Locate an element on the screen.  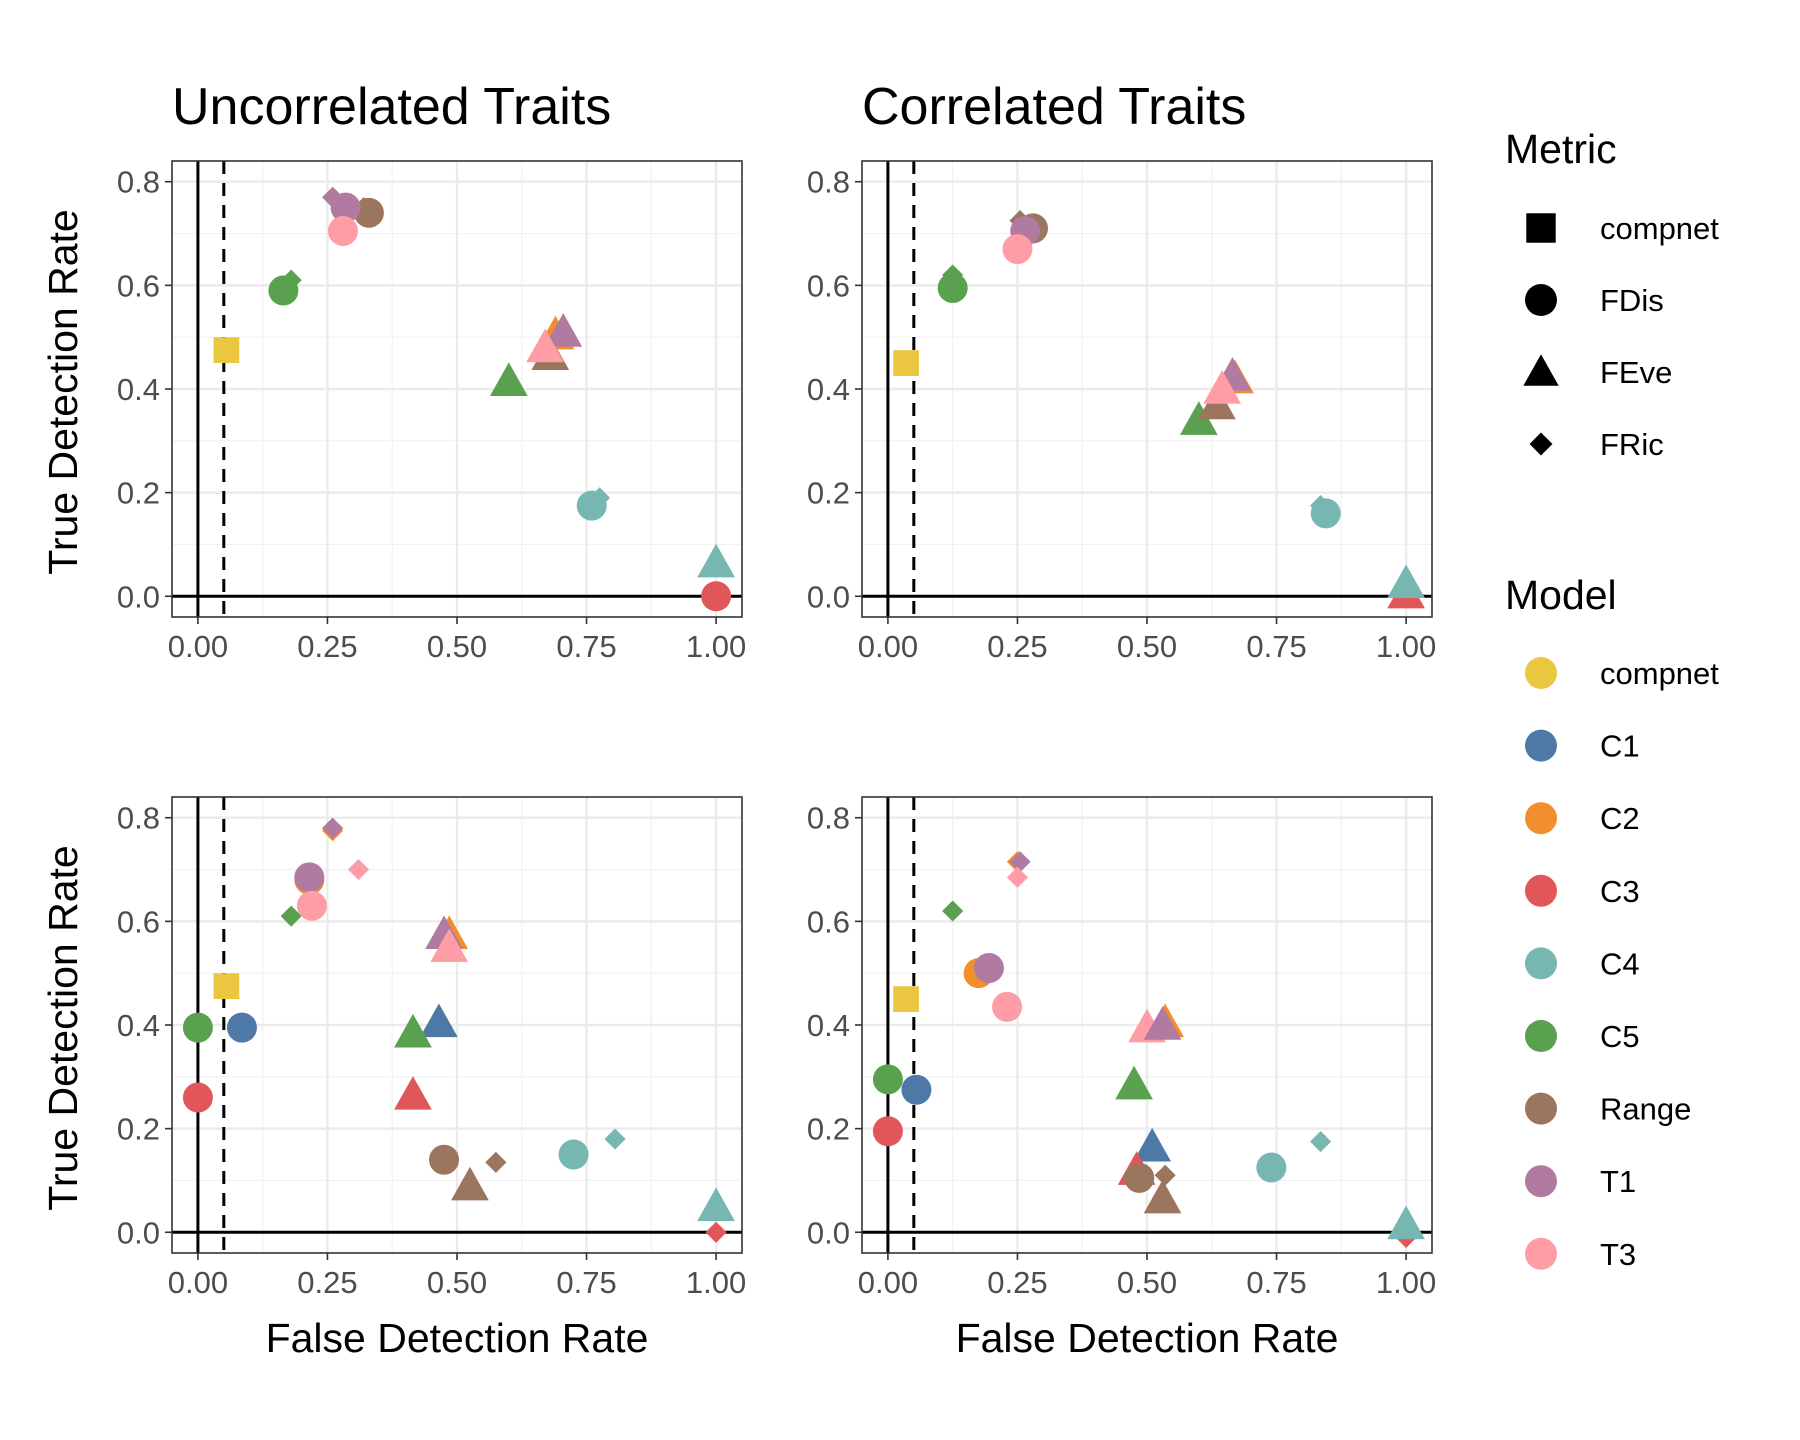
x-axis-title-left: False Detection Rate is located at coordinates (457, 1338).